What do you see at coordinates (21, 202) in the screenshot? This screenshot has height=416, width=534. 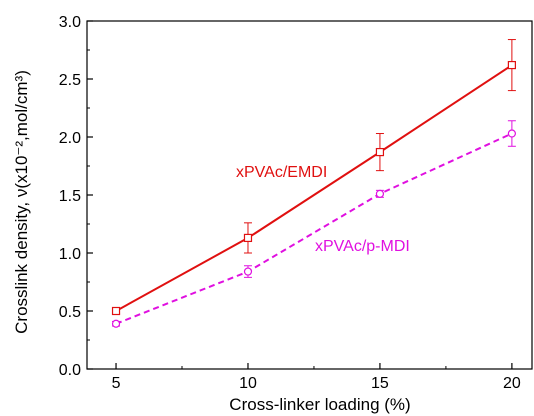 I see `y-axis-title: Crosslink density, ν(x10⁻²,mol/cm³)` at bounding box center [21, 202].